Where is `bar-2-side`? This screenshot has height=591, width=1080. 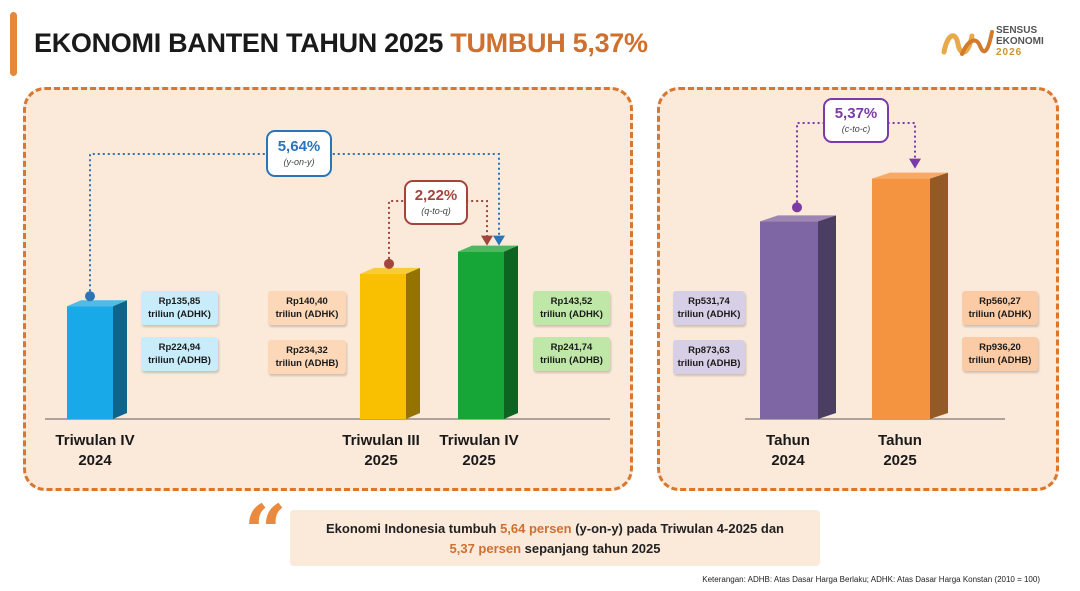 bar-2-side is located at coordinates (511, 332).